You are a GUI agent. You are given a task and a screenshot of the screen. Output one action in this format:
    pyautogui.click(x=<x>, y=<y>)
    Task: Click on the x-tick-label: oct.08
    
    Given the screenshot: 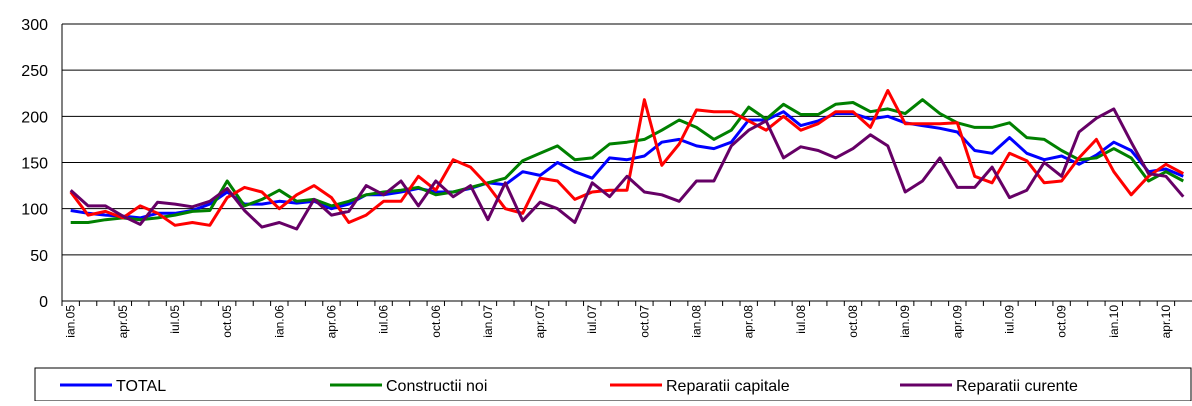 What is the action you would take?
    pyautogui.click(x=853, y=321)
    